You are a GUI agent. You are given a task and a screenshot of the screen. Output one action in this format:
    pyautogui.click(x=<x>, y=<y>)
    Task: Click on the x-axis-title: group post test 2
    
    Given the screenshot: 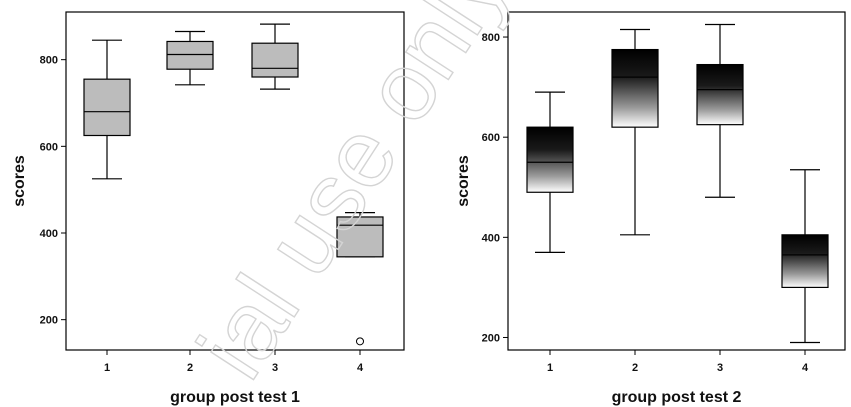 What is the action you would take?
    pyautogui.click(x=677, y=397)
    